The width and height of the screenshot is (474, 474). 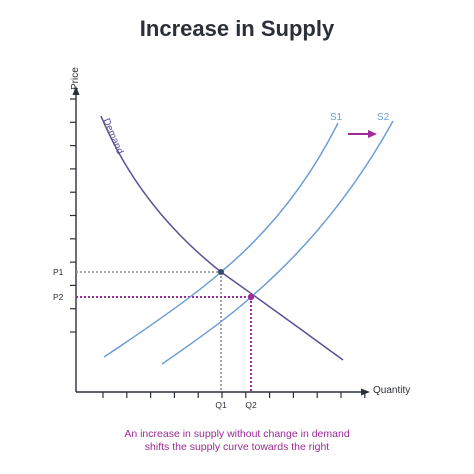 What do you see at coordinates (251, 405) in the screenshot?
I see `q2-label: Q2` at bounding box center [251, 405].